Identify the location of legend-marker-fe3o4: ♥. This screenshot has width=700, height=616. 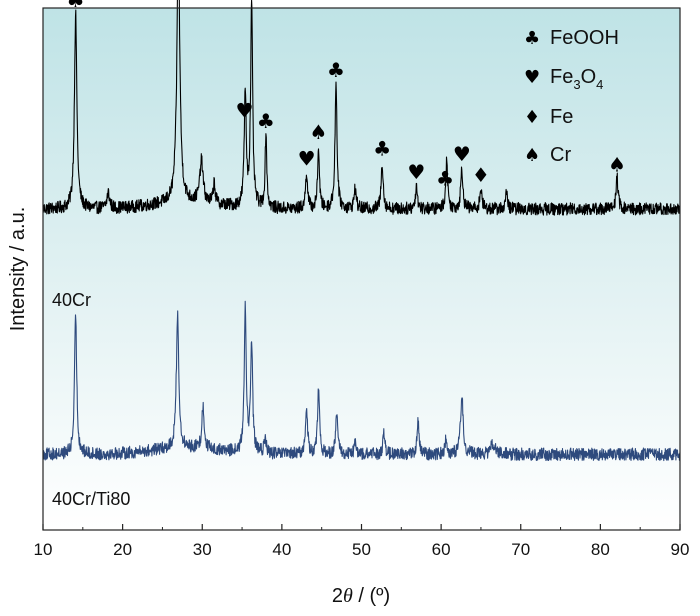
(532, 77).